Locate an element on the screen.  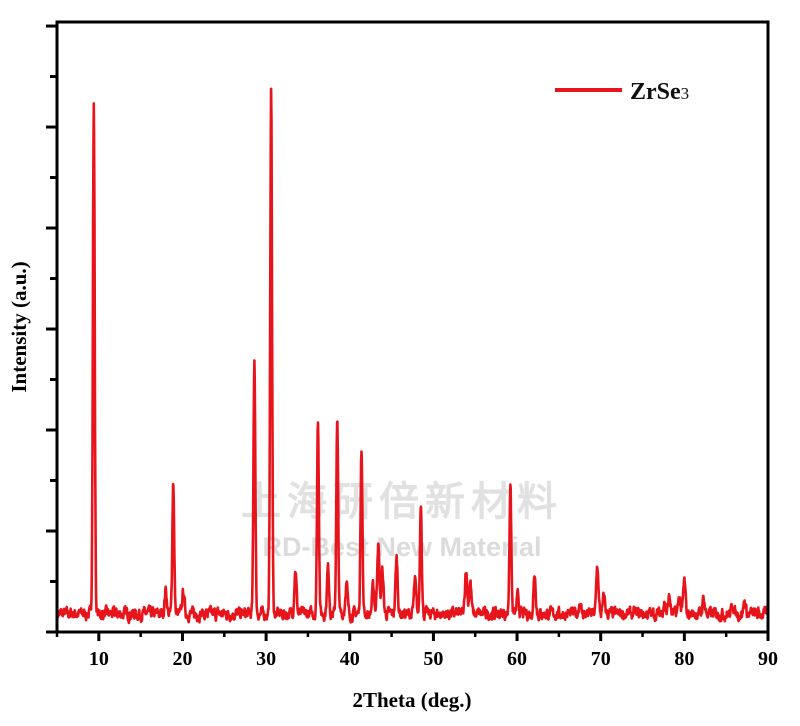
x-tick-label: 90 is located at coordinates (768, 659).